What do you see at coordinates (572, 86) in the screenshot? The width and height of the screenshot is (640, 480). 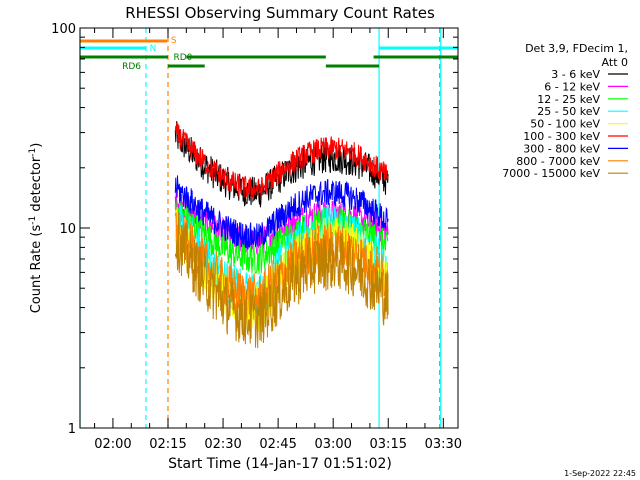 I see `legend-entry: 6 - 12 keV` at bounding box center [572, 86].